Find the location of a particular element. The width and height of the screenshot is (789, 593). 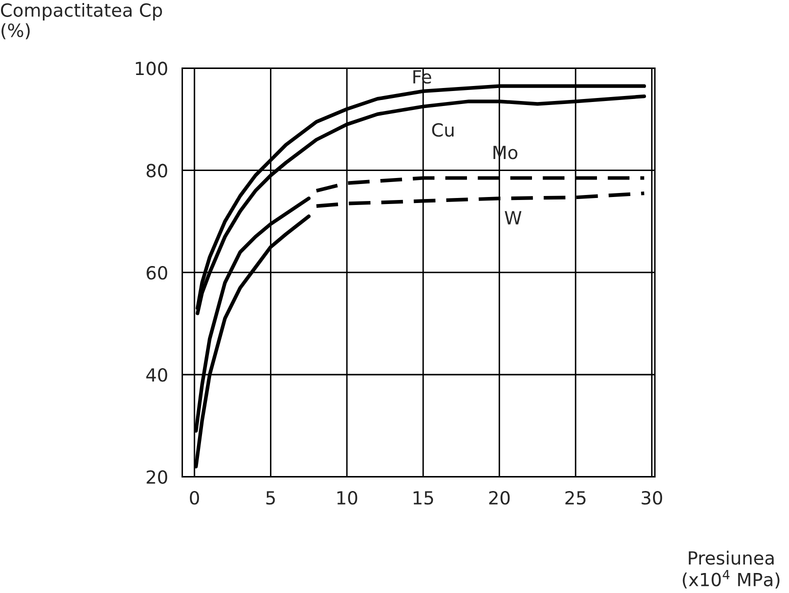

y-tick-label: 80 is located at coordinates (157, 171).